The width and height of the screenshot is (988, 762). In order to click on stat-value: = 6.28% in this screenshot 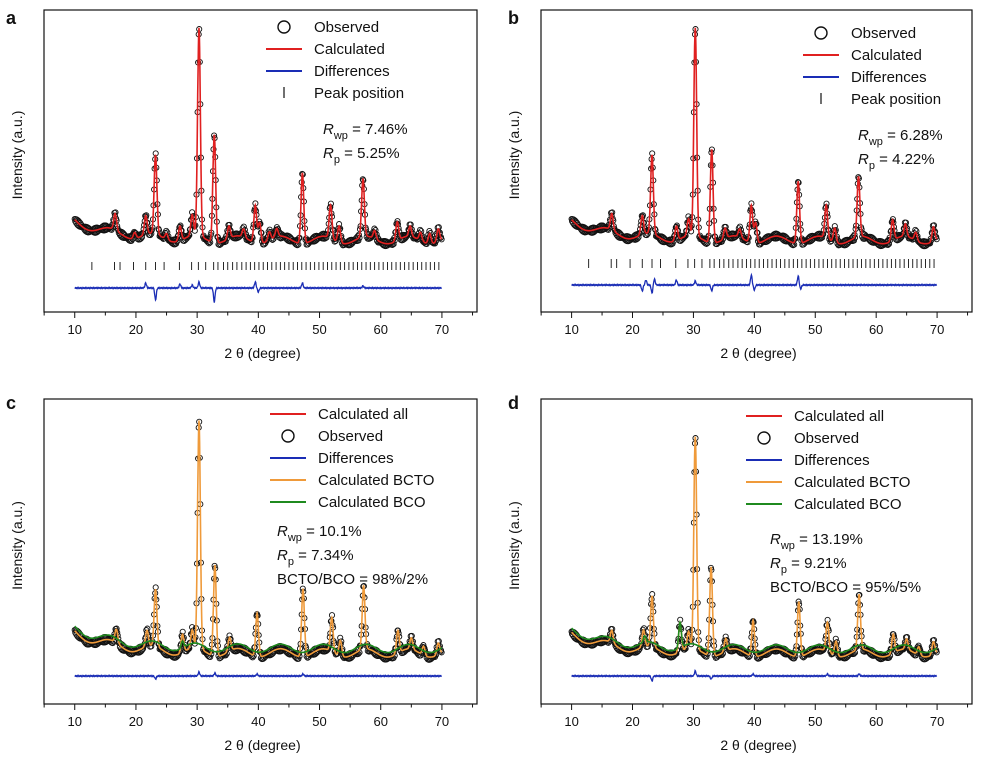, I will do `click(913, 135)`.